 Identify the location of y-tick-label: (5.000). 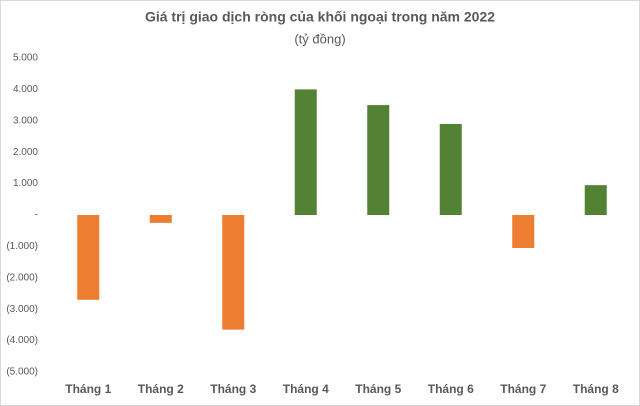
(22, 372).